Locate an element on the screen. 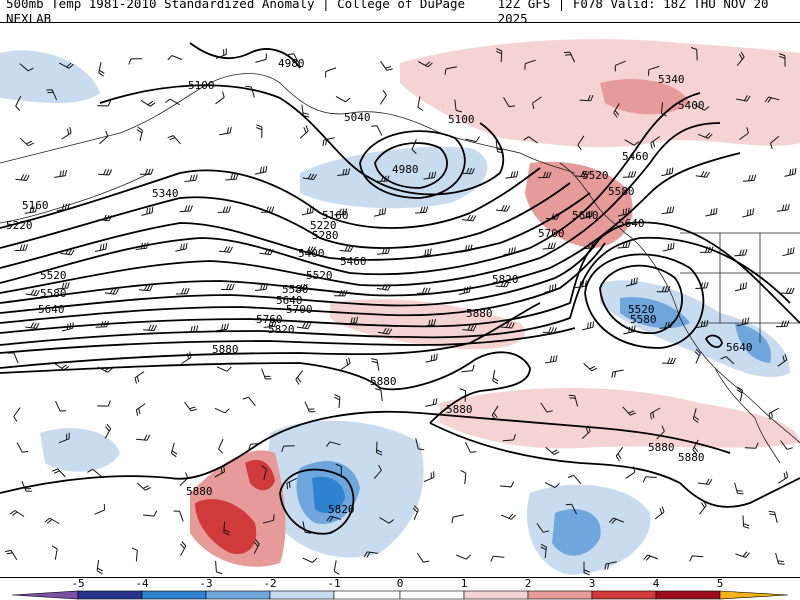  neg-anomaly-strong-sw2 is located at coordinates (753, 343).